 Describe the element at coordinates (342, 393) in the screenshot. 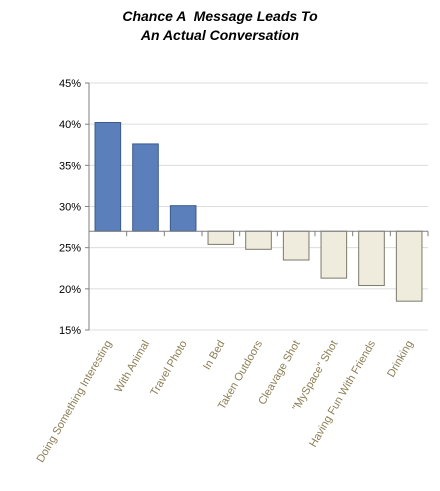

I see `x-tick-label: Having Fun With Friends` at that location.